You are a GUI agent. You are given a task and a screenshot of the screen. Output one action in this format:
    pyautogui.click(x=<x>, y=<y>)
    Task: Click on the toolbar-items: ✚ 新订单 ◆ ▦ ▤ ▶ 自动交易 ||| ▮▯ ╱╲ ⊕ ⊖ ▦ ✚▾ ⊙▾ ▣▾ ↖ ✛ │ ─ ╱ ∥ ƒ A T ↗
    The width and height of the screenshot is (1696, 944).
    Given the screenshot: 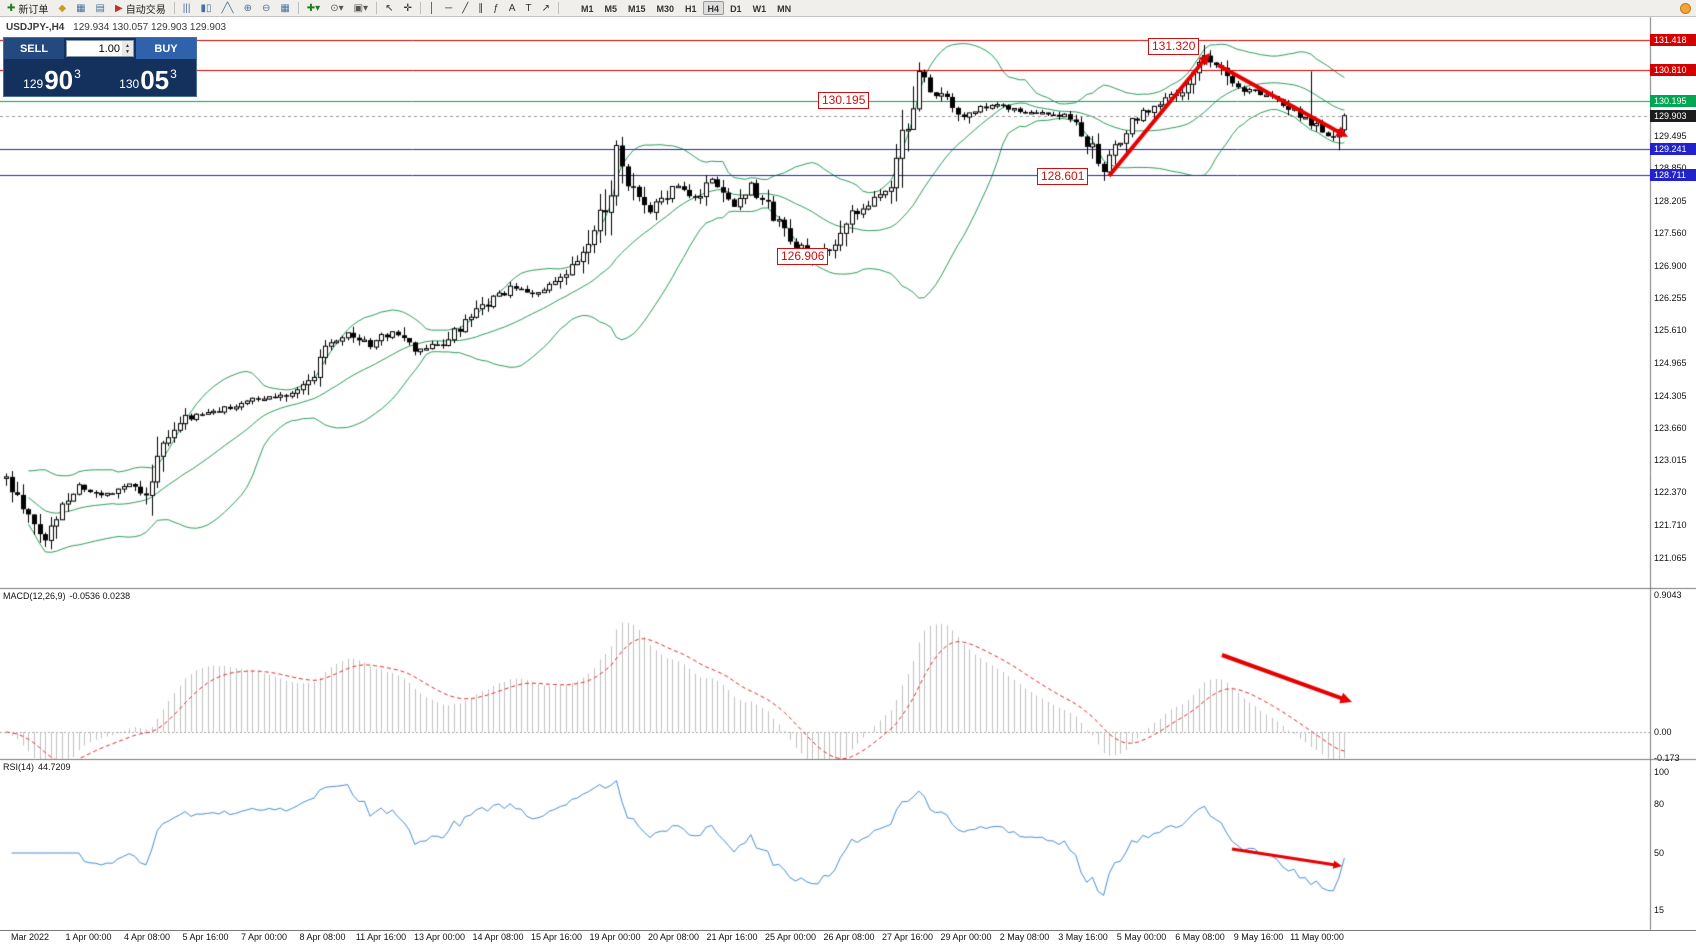 What is the action you would take?
    pyautogui.click(x=282, y=8)
    